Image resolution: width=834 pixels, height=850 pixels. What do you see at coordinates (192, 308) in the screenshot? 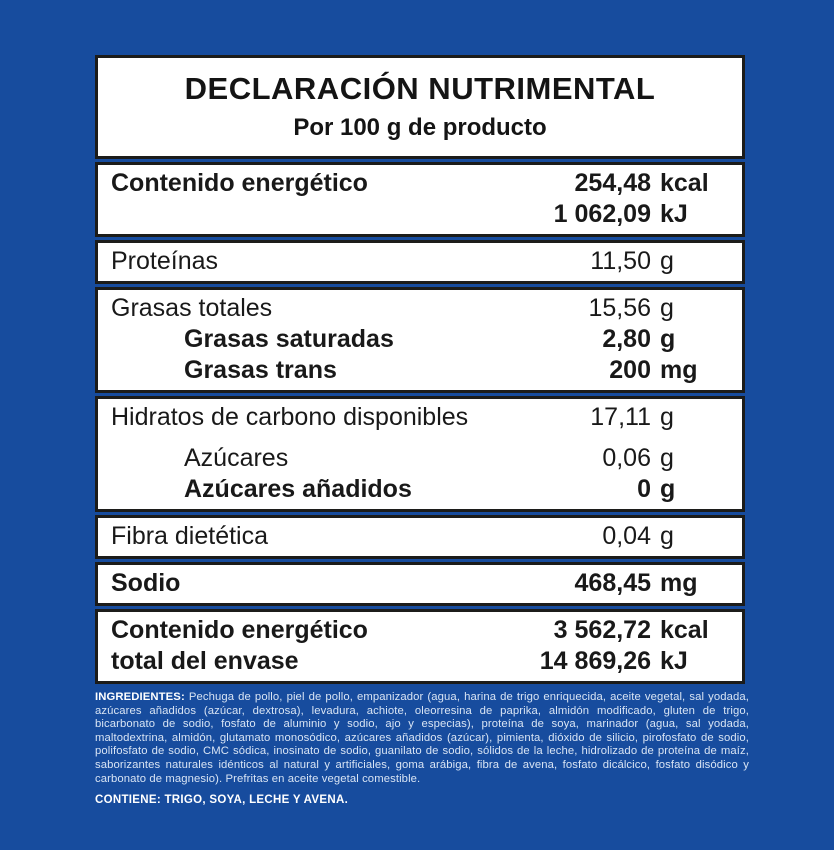
I see `nutrient-name: Grasas totales` at bounding box center [192, 308].